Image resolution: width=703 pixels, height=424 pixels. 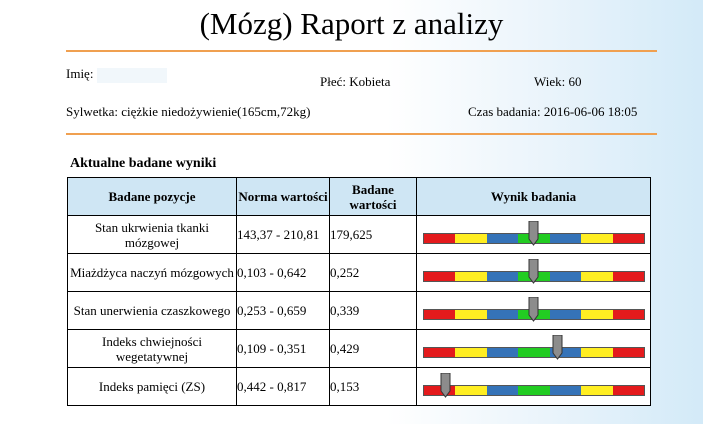 I want to click on position-cell: Indeks pamięci (ZS), so click(x=152, y=386).